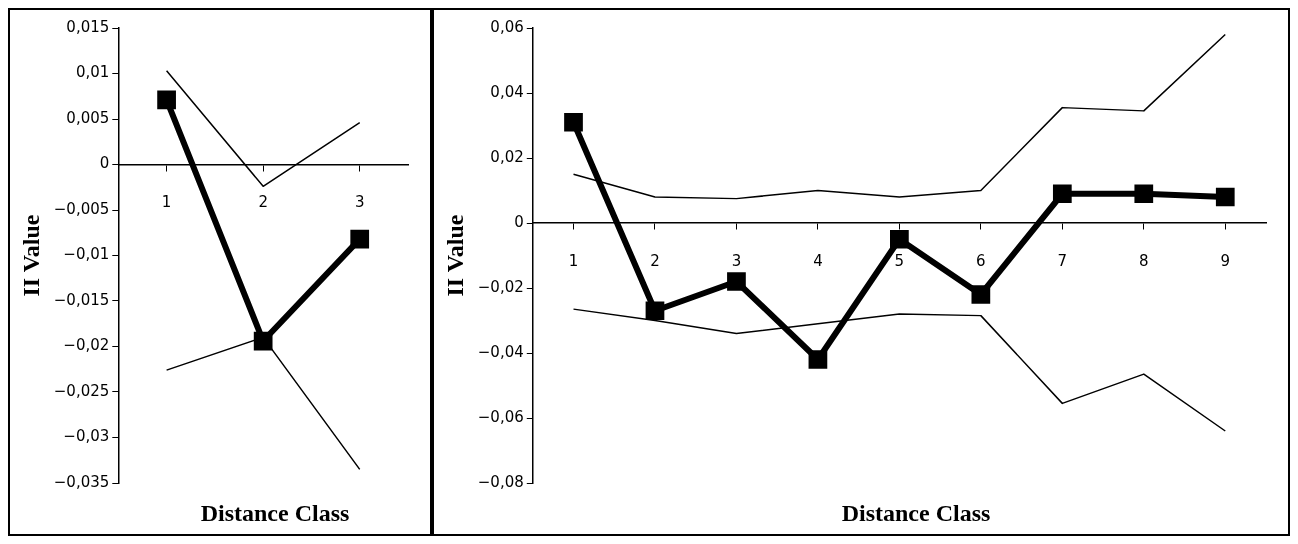  What do you see at coordinates (81, 299) in the screenshot?
I see `y-tick-label: −0,015` at bounding box center [81, 299].